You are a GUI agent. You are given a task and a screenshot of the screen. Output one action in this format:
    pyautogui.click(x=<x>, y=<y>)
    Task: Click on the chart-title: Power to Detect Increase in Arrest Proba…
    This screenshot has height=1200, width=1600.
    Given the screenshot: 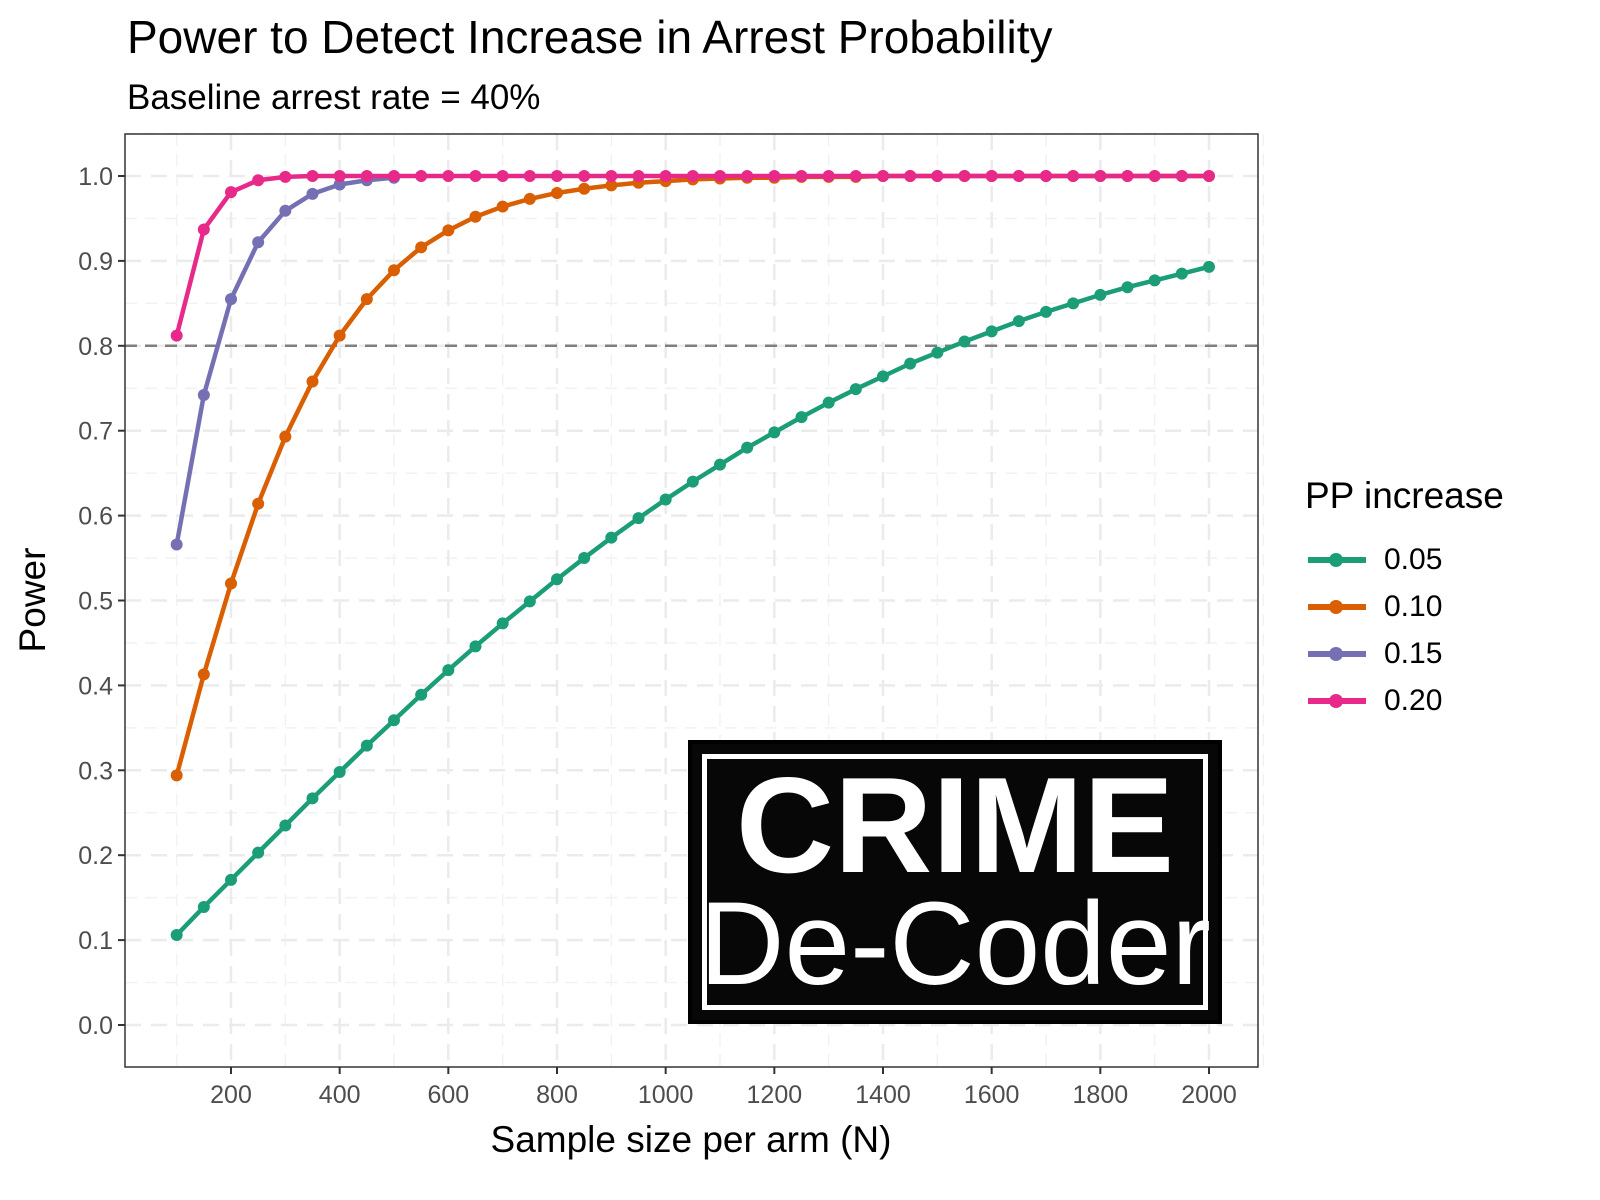 What is the action you would take?
    pyautogui.click(x=590, y=37)
    